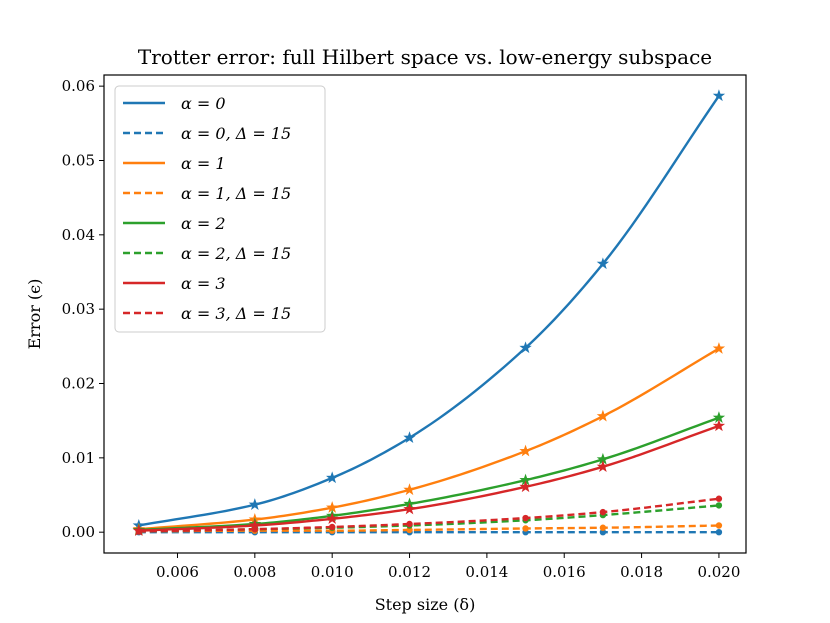 Image resolution: width=830 pixels, height=623 pixels. I want to click on x-tick-label: 0.018, so click(641, 572).